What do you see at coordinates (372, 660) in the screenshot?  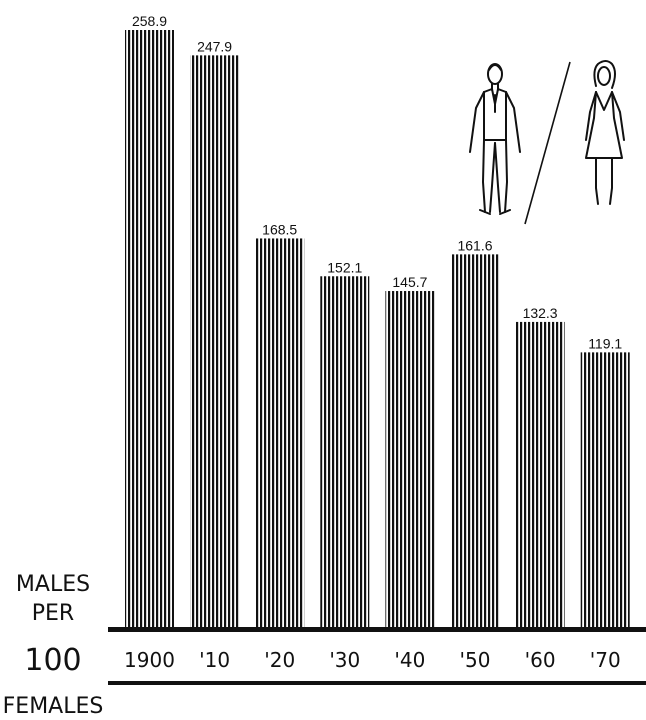 I see `tick-labels-group: 1900 '10 '20 '30 '40 '50 '60 '70` at bounding box center [372, 660].